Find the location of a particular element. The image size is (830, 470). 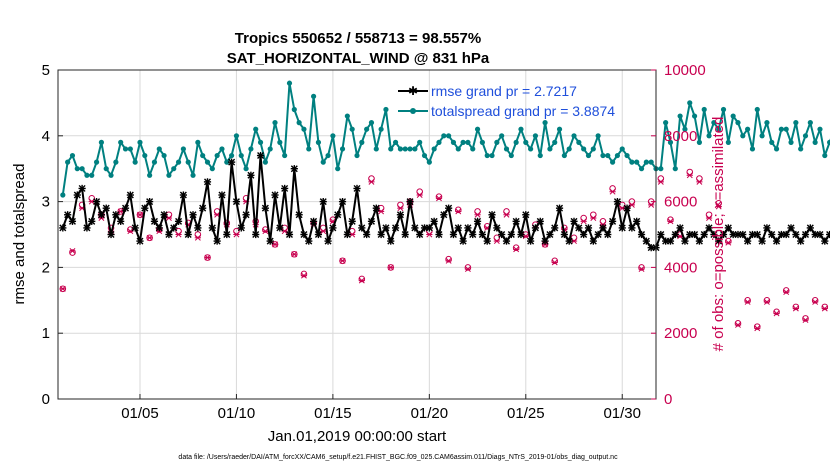

y-axis-label-left: rmse and totalspread is located at coordinates (19, 234).